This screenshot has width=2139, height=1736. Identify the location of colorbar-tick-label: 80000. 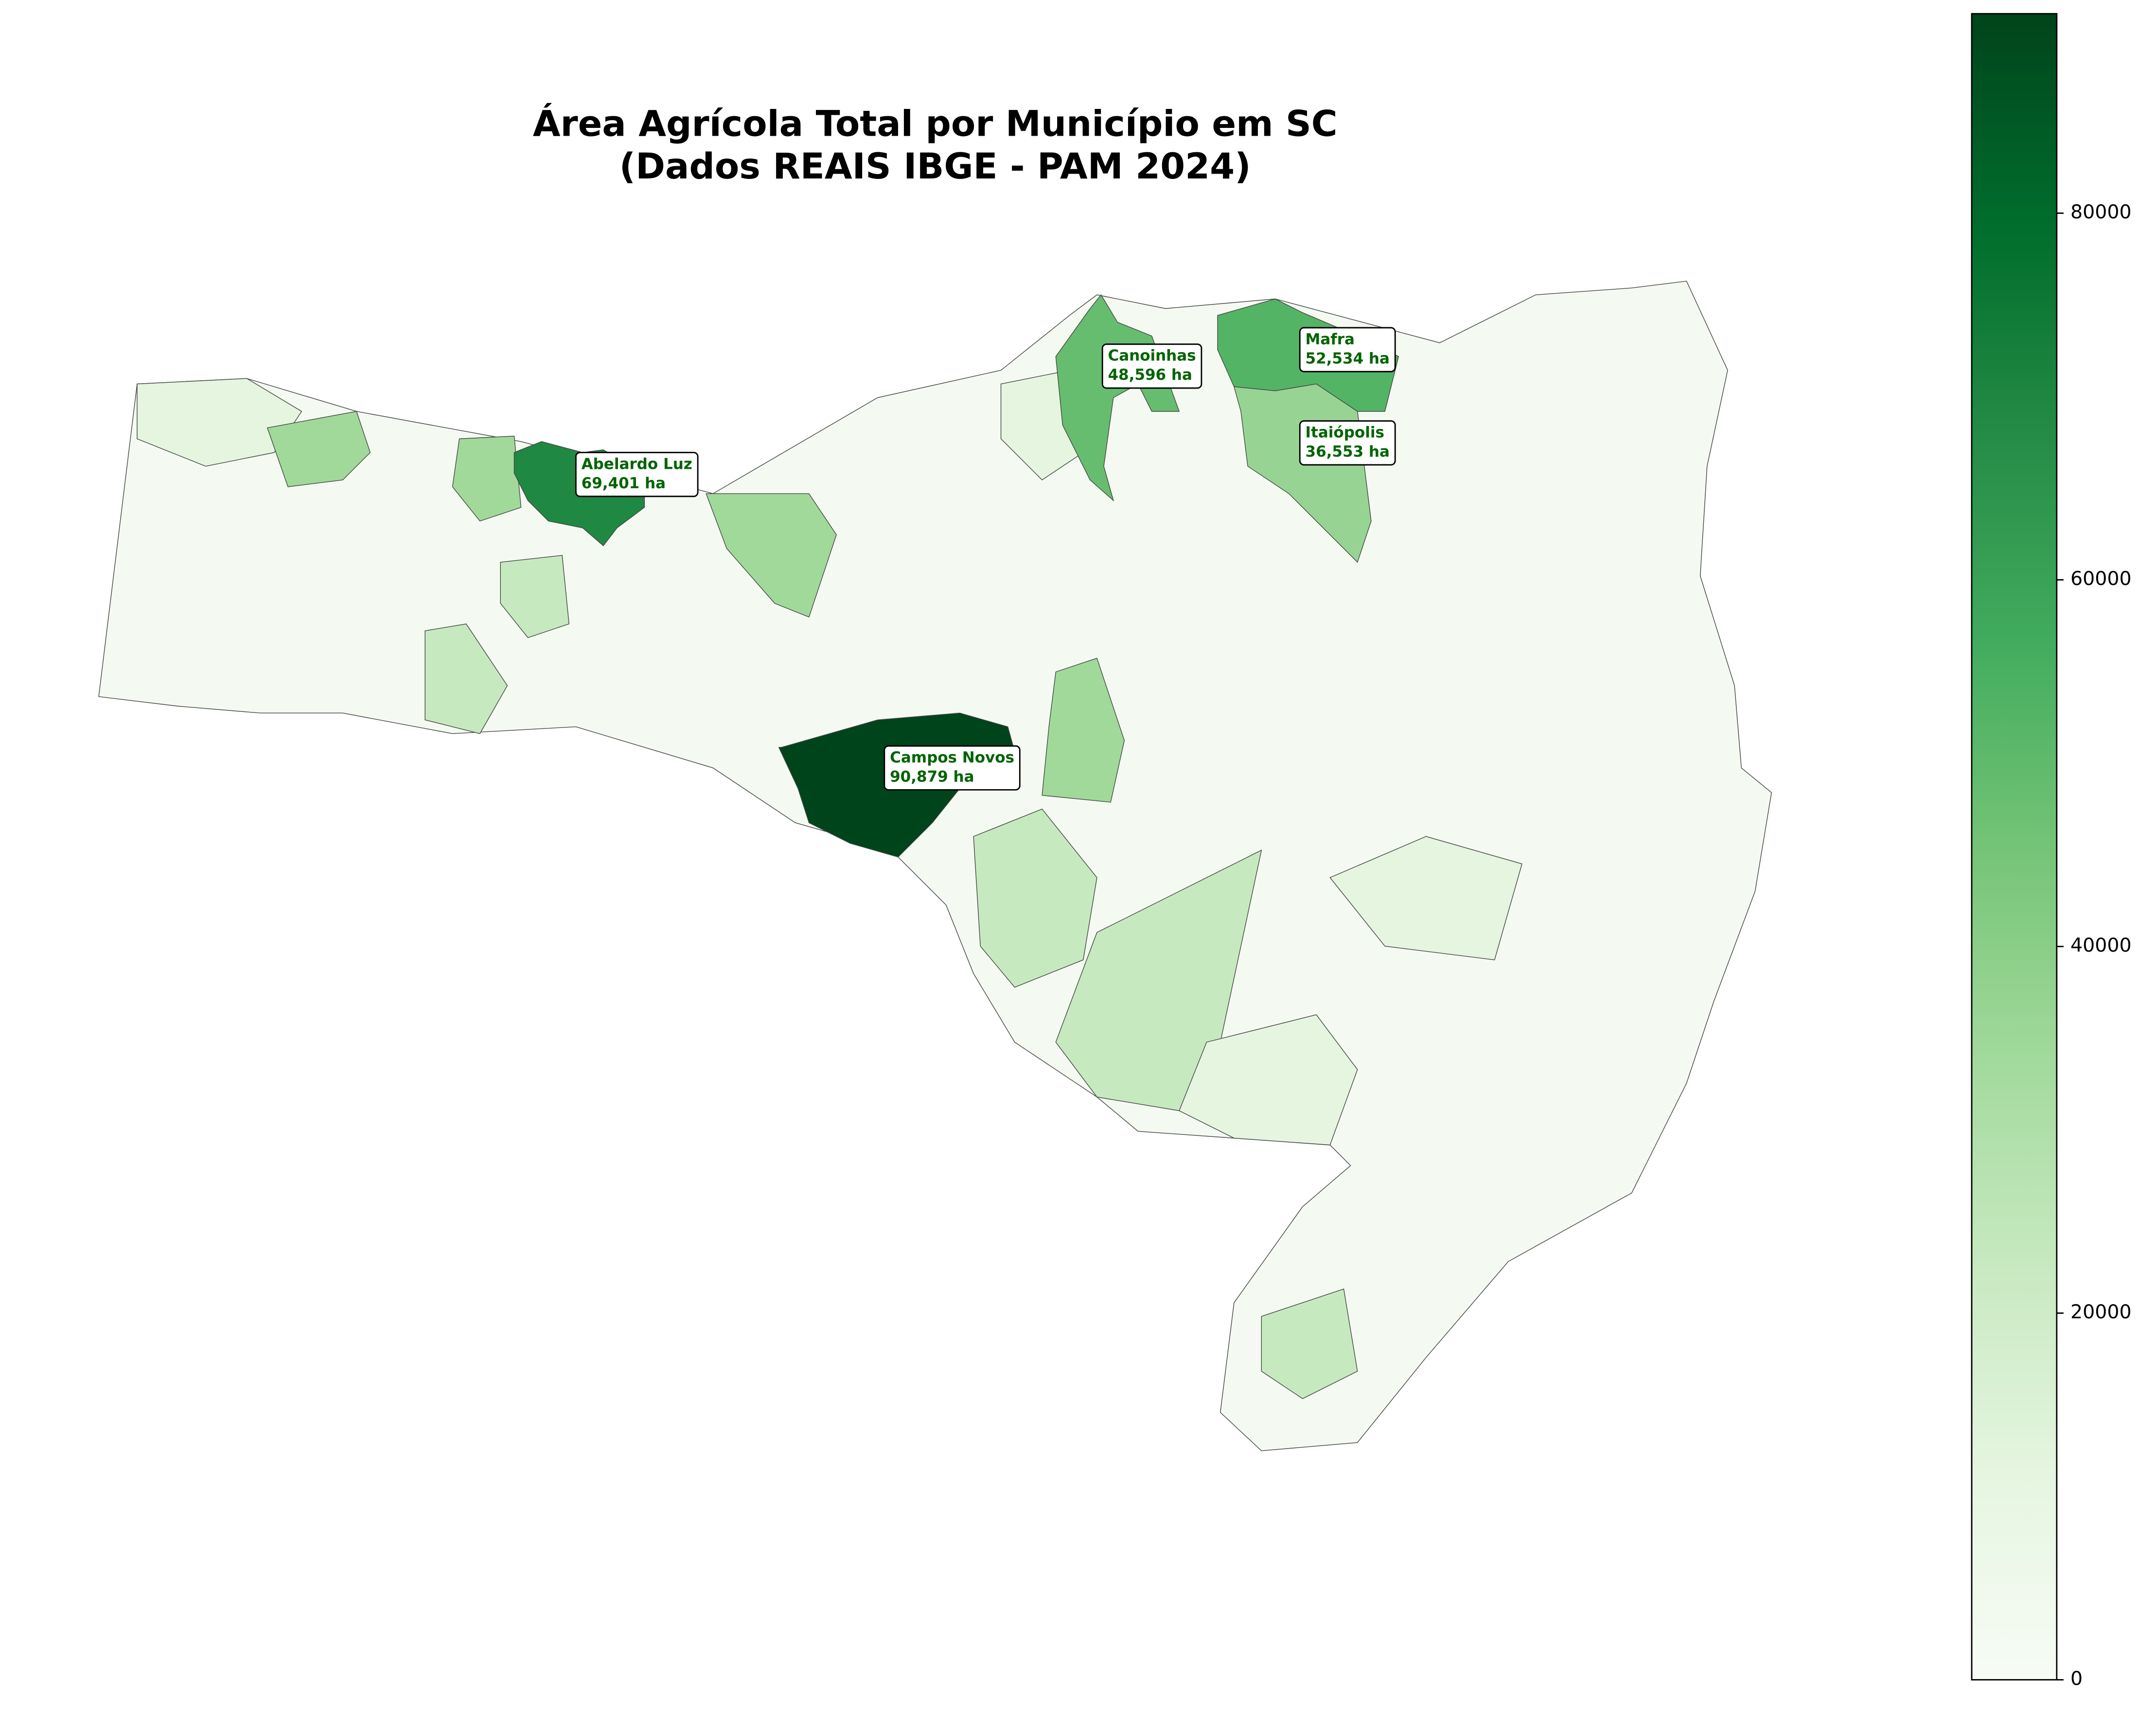
(2101, 212).